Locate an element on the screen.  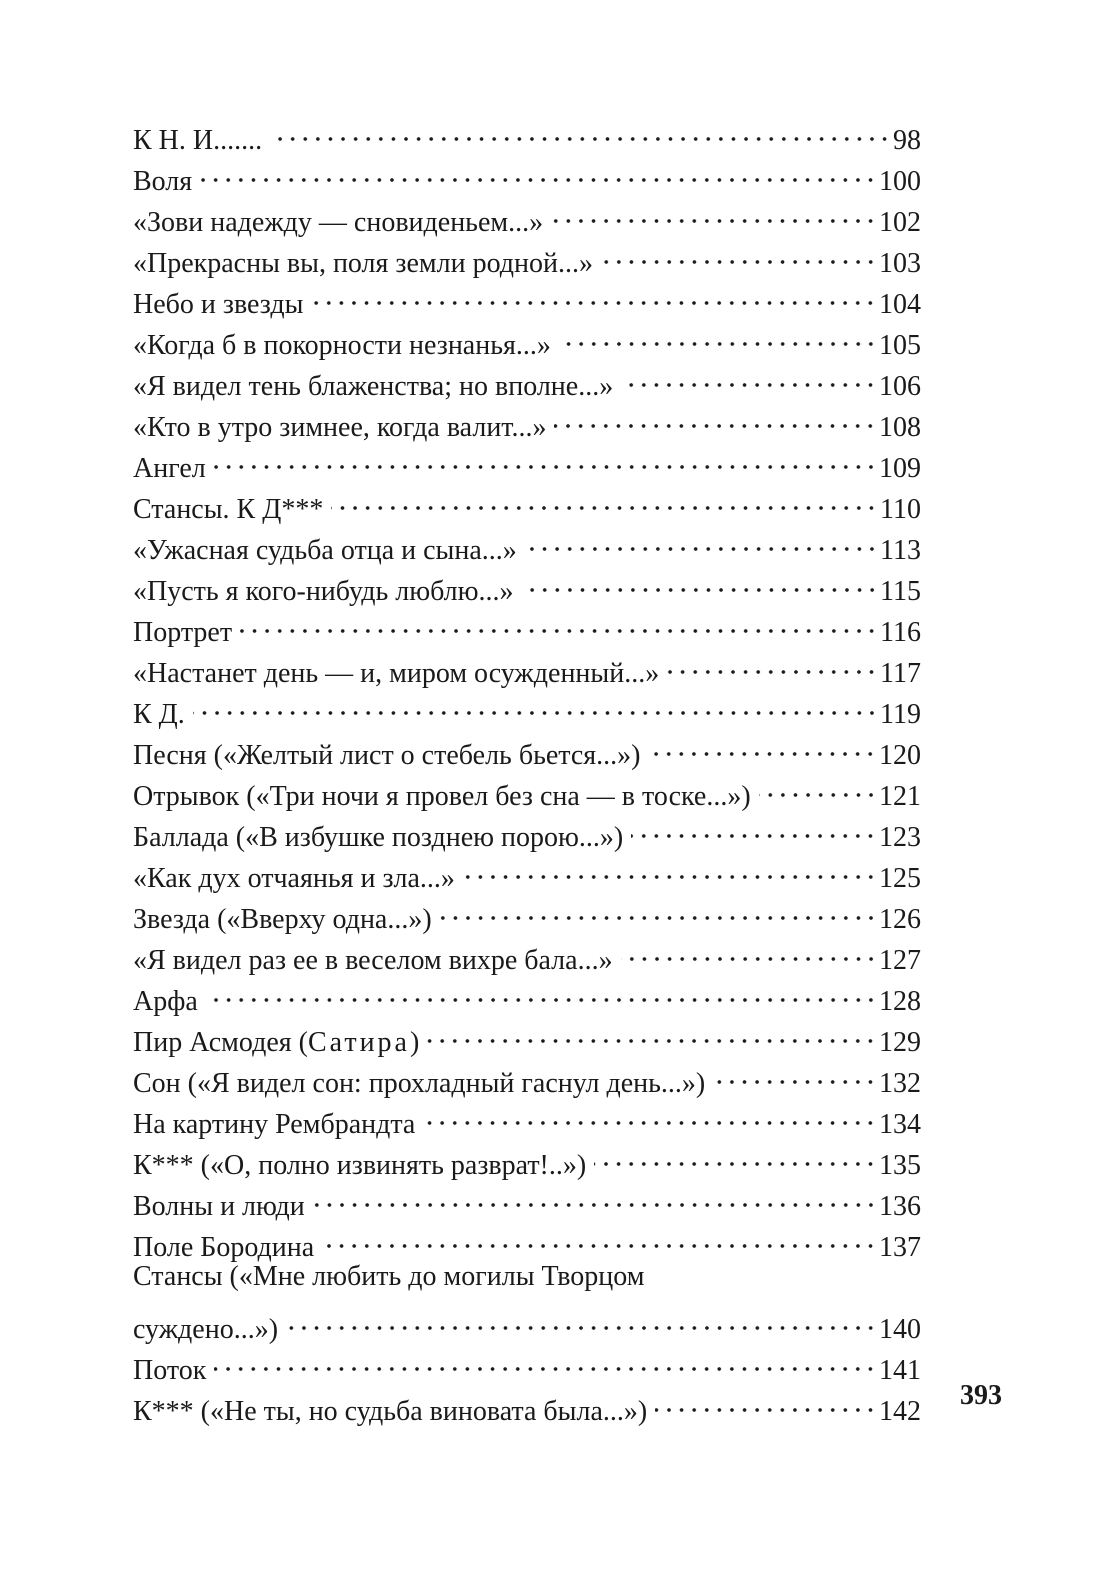
toc-entry: «Как дух отчаянья и зла...» 125 is located at coordinates (527, 870).